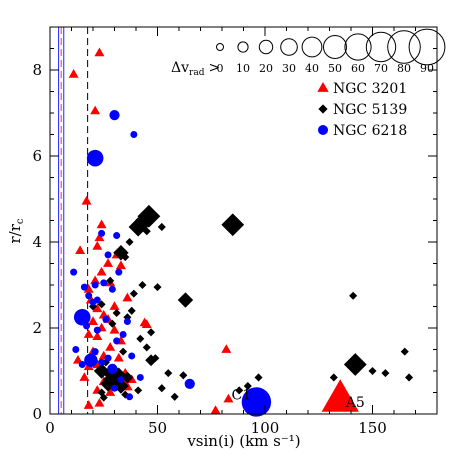 Image resolution: width=463 pixels, height=463 pixels. Describe the element at coordinates (243, 68) in the screenshot. I see `size-legend-value: 10` at that location.